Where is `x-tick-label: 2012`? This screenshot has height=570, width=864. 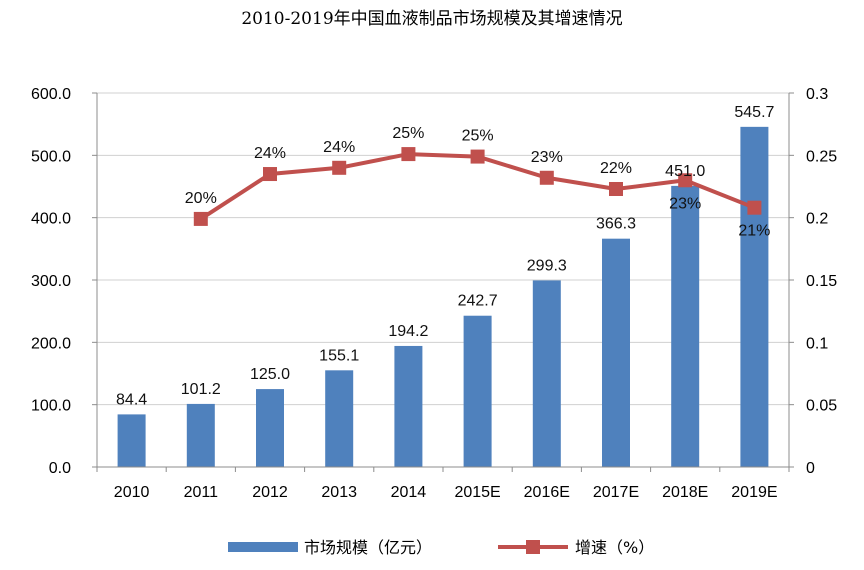 x-tick-label: 2012 is located at coordinates (270, 492).